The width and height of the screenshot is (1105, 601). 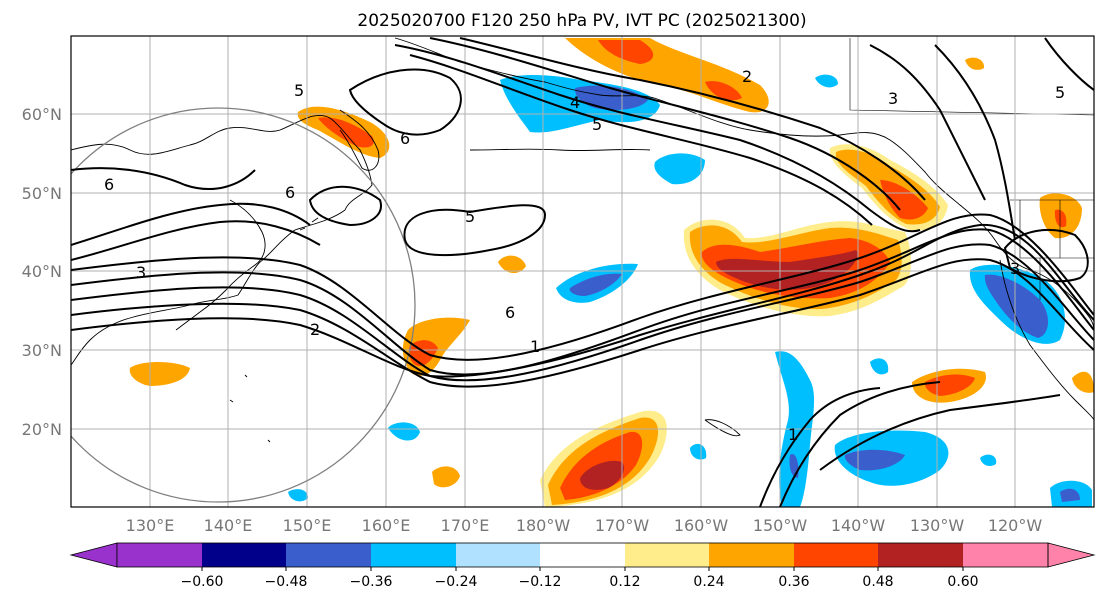 I want to click on colorbar-ticks, so click(x=582, y=569).